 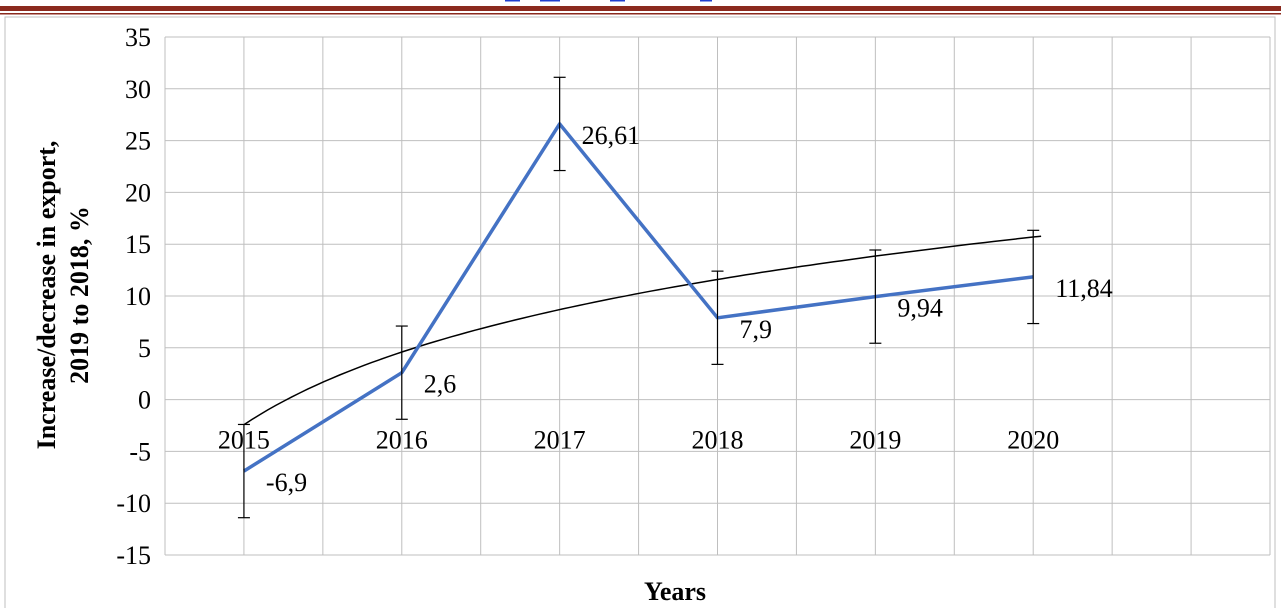 I want to click on y-tick-label: -10, so click(x=133, y=503).